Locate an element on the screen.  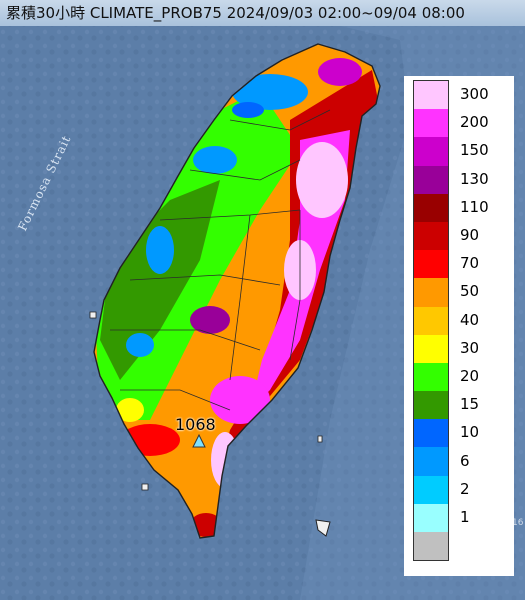
legend-label: 2 is located at coordinates (465, 488).